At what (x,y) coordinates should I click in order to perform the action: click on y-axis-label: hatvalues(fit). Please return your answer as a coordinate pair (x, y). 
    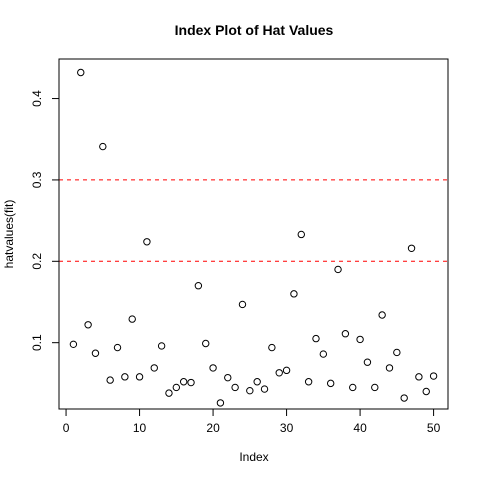
    Looking at the image, I should click on (9, 234).